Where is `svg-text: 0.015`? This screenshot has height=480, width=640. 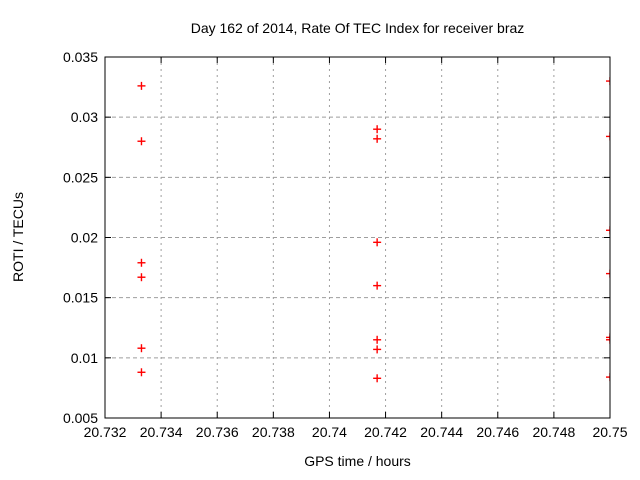 svg-text: 0.015 is located at coordinates (80, 298).